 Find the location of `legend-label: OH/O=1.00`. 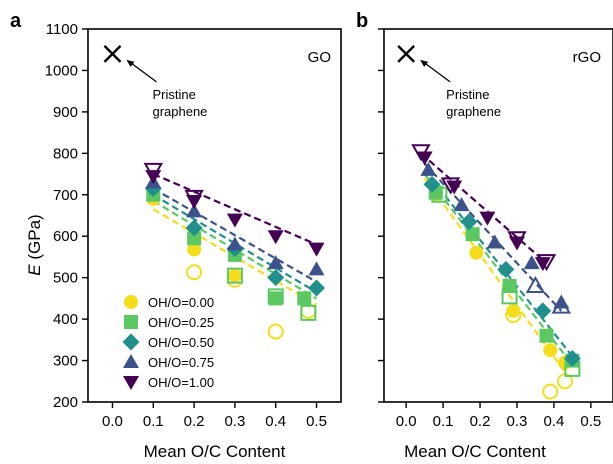

legend-label: OH/O=1.00 is located at coordinates (181, 382).